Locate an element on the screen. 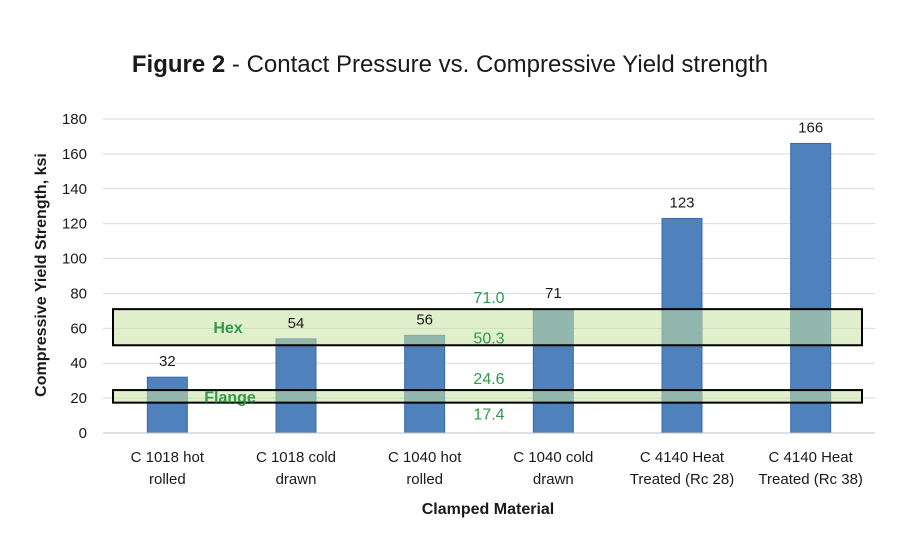  x-tick-label: C 4140 Heat Treated (Rc 38) is located at coordinates (810, 468).